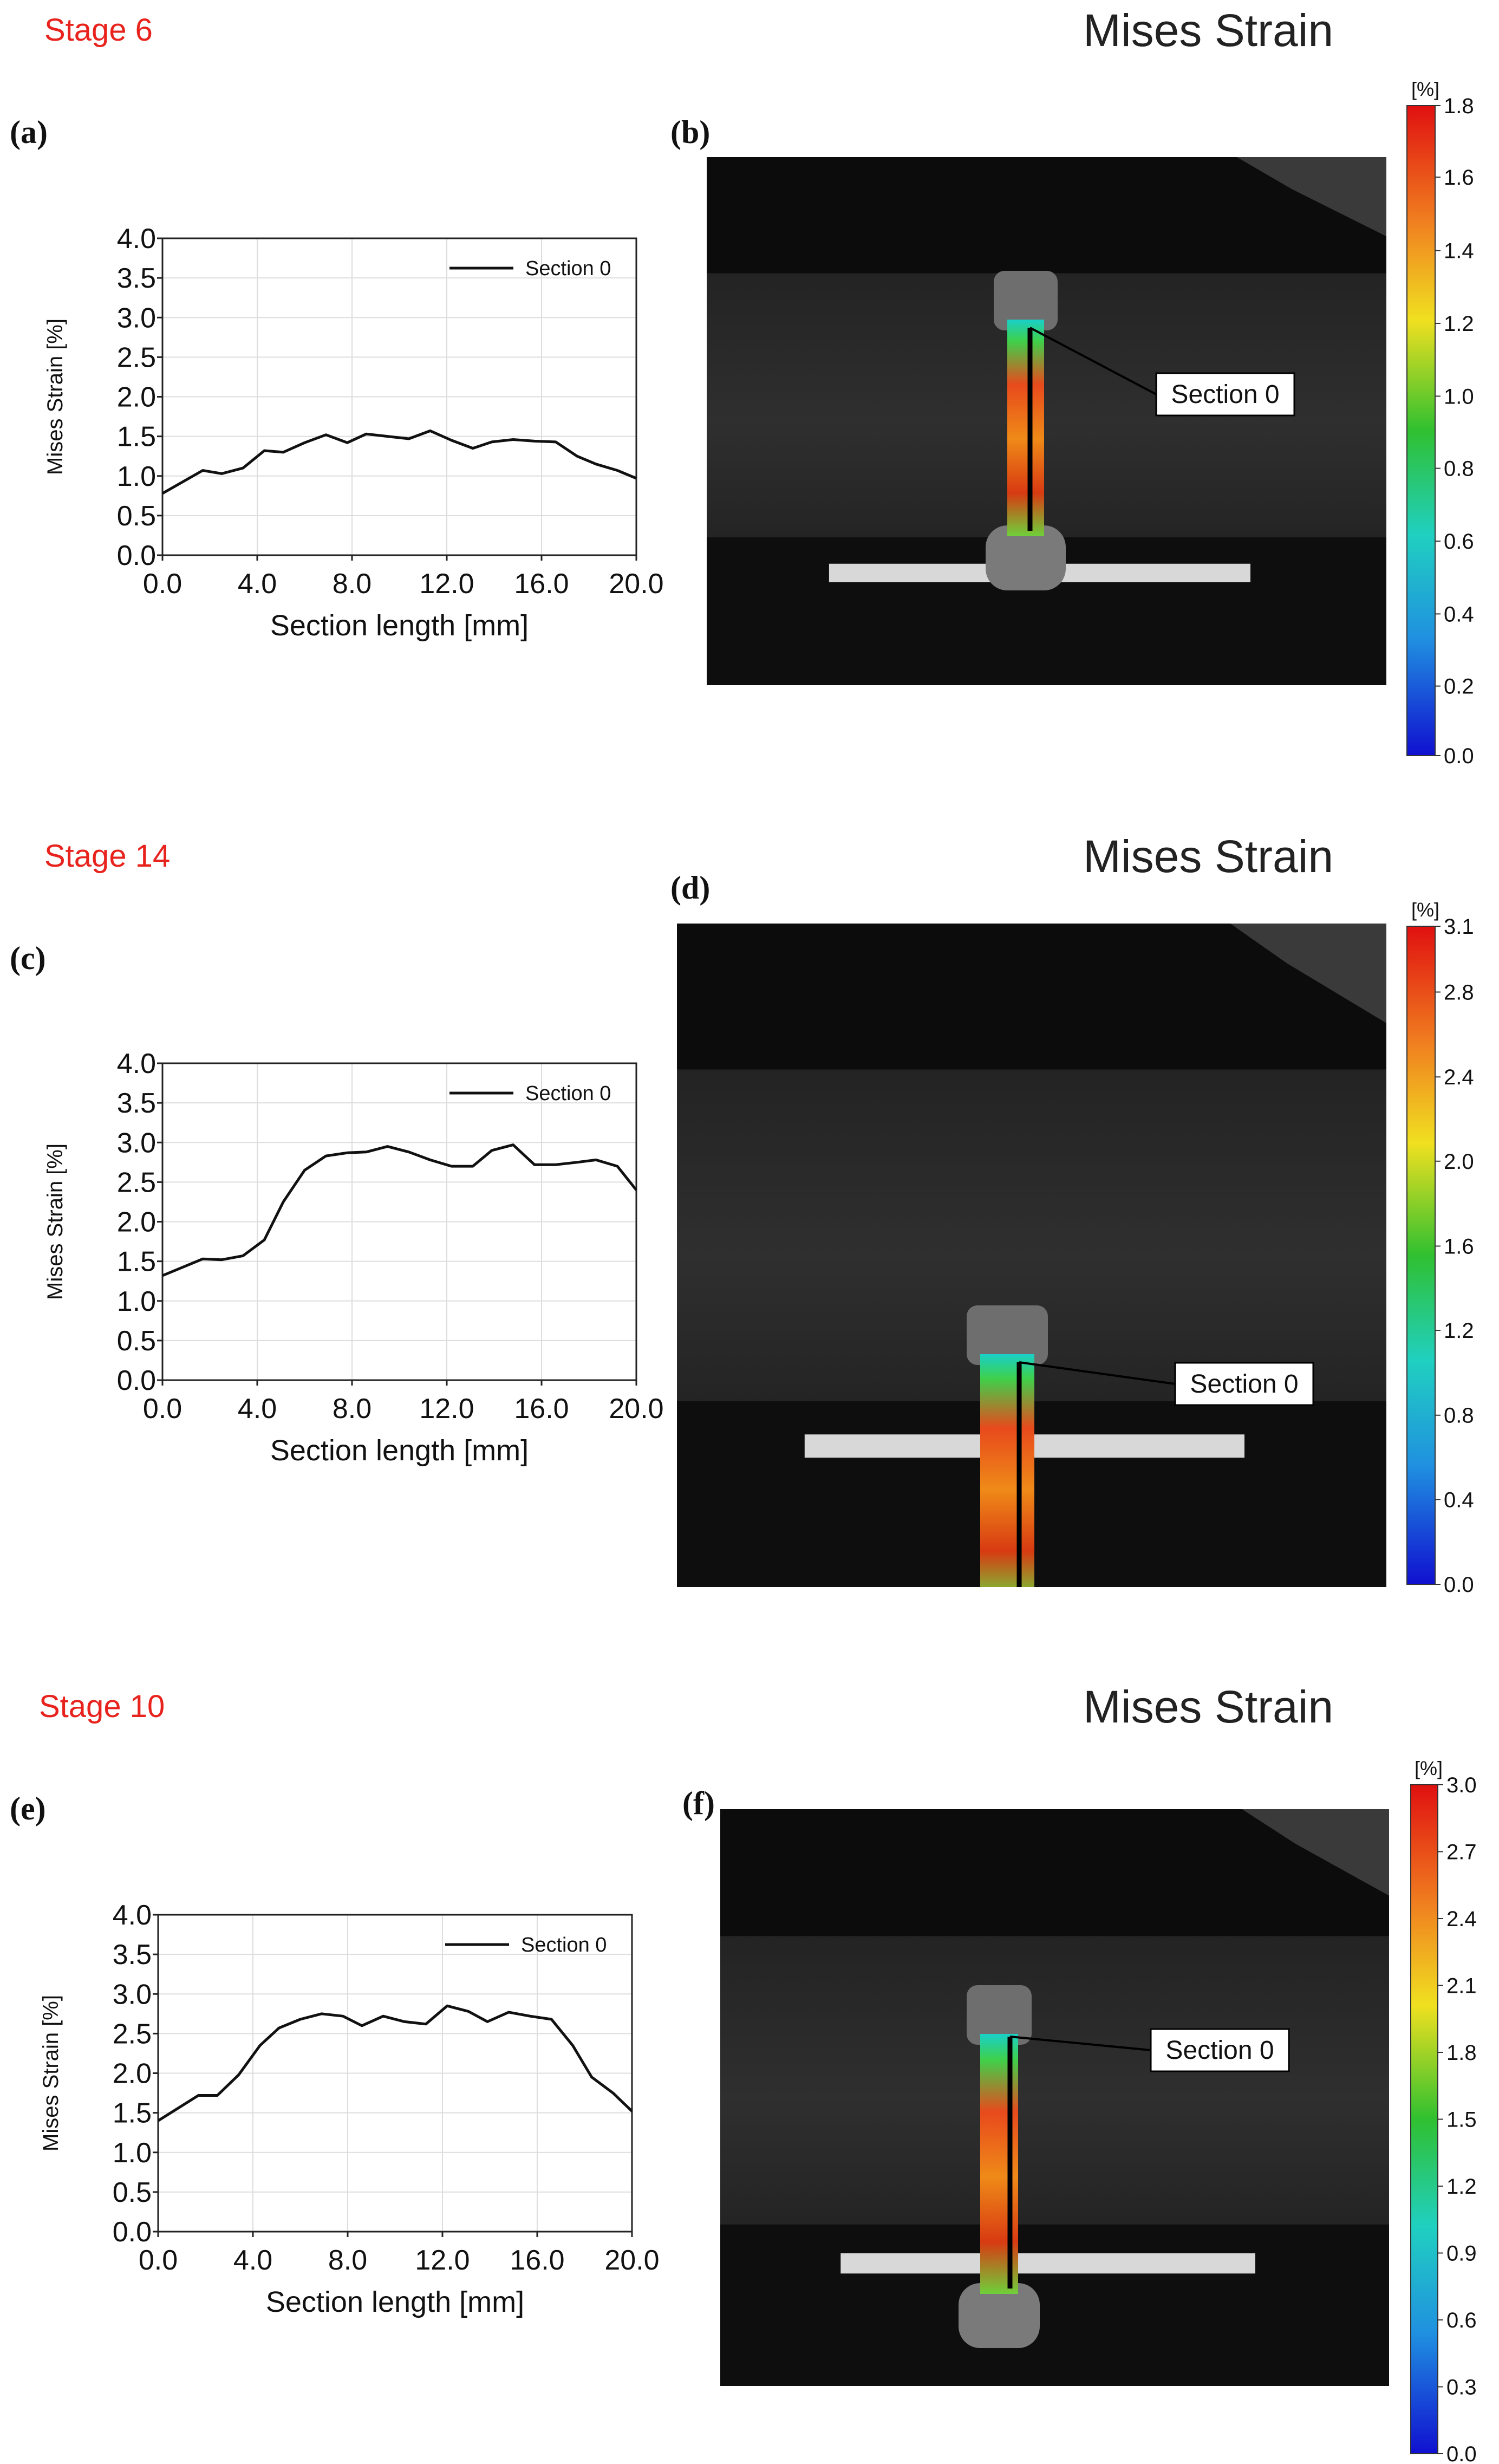 This screenshot has height=2464, width=1499. What do you see at coordinates (1459, 1500) in the screenshot?
I see `colorbar-tick-label: 0.4` at bounding box center [1459, 1500].